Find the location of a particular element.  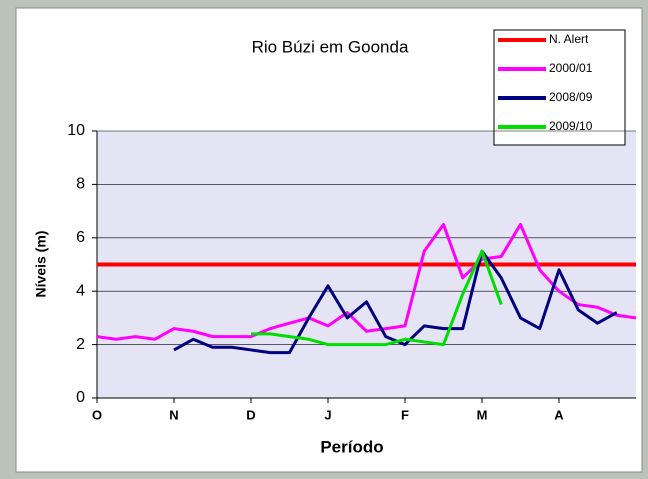

y-tick-label: 8 is located at coordinates (80, 184).